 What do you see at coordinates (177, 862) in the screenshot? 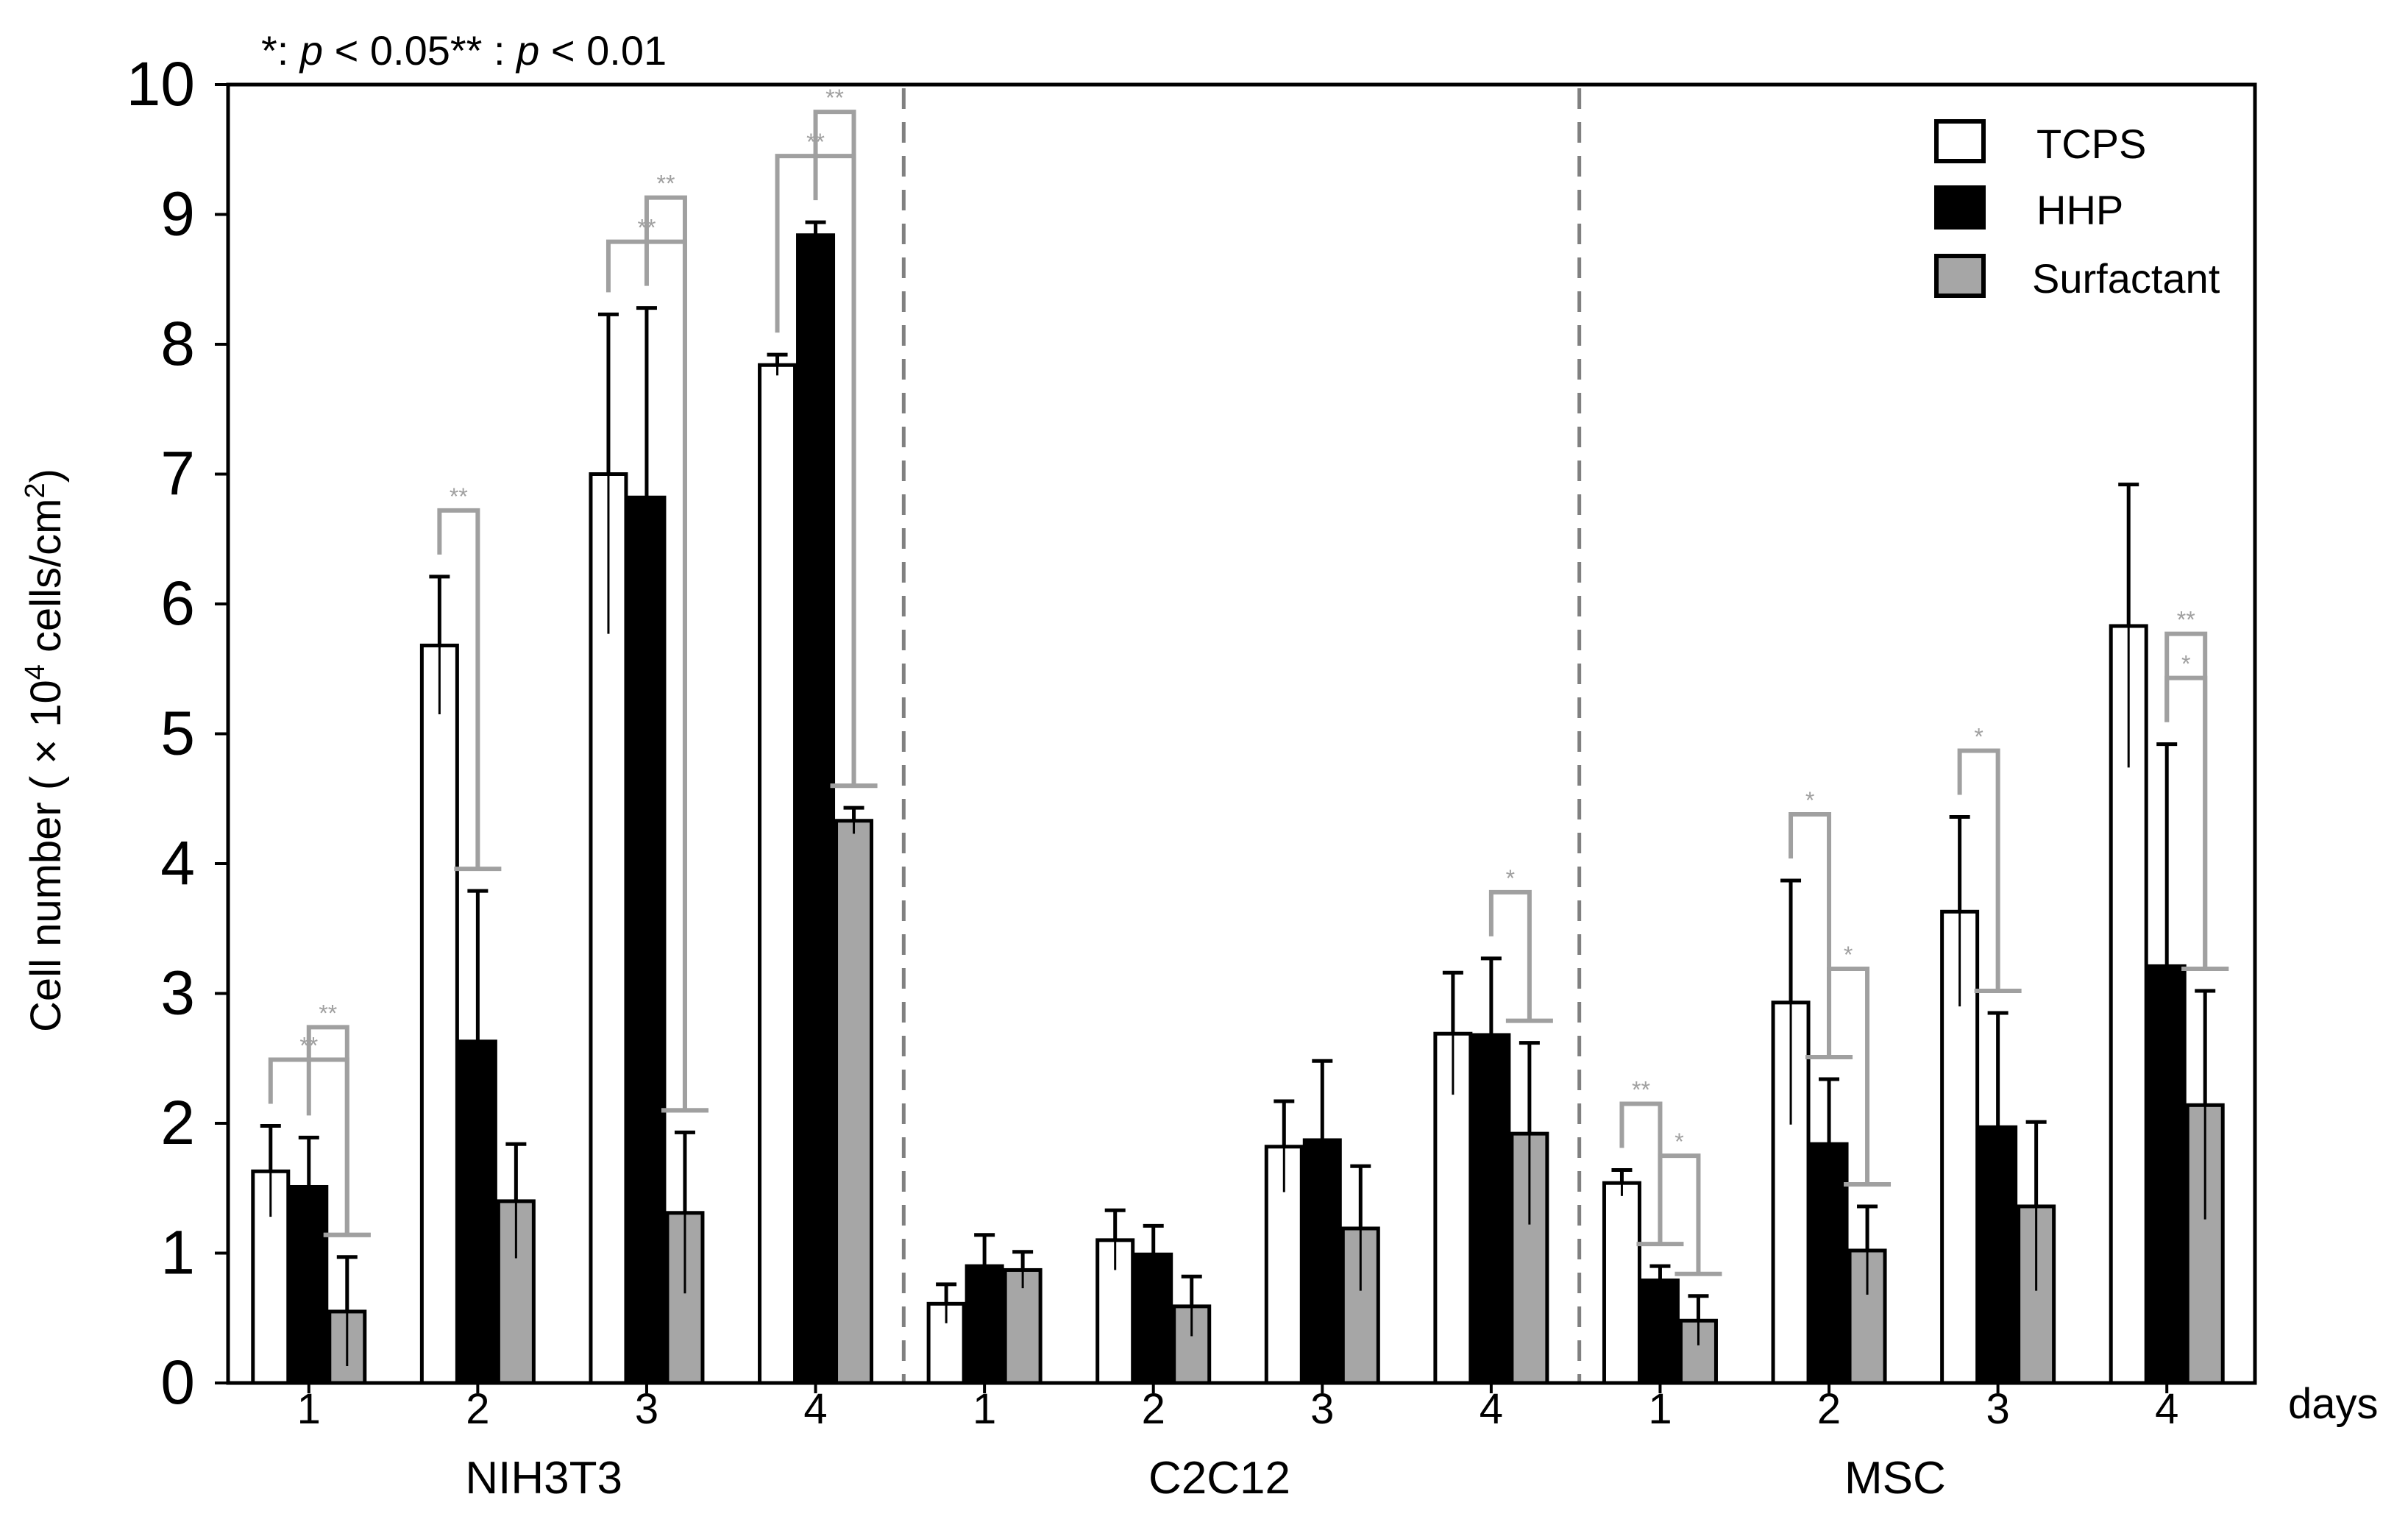
I see `y-tick-label: 4` at bounding box center [177, 862].